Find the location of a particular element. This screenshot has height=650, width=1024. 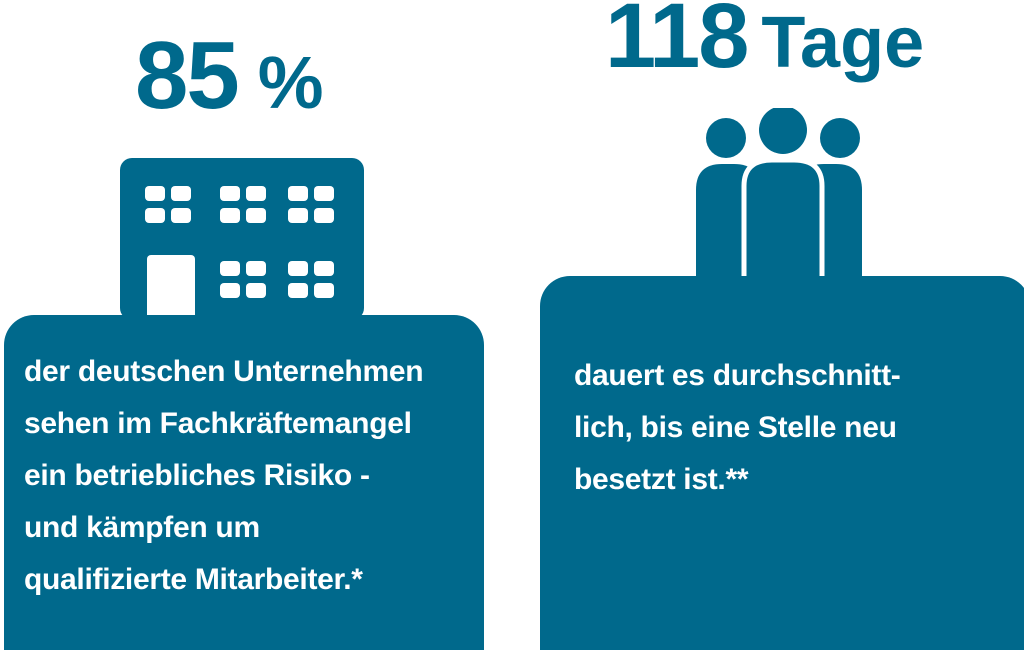

caption-line: besetzt ist.** is located at coordinates (661, 479).